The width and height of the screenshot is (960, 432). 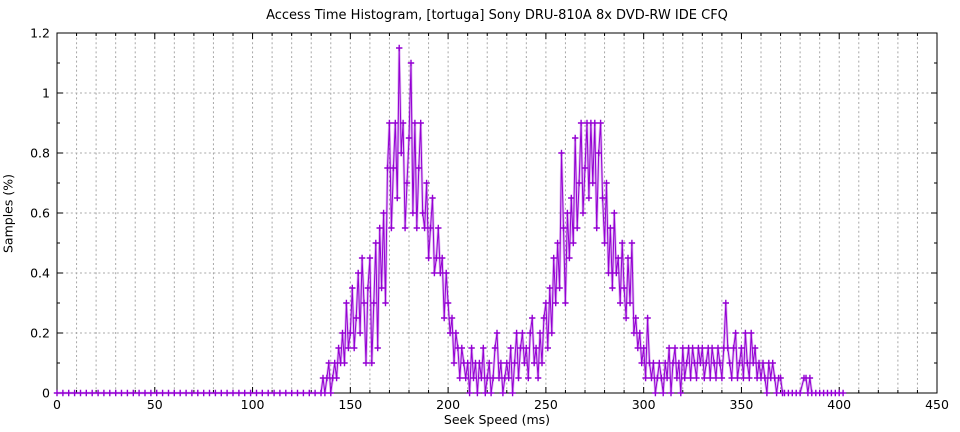 What do you see at coordinates (40, 273) in the screenshot?
I see `y-tick-label: 0.4` at bounding box center [40, 273].